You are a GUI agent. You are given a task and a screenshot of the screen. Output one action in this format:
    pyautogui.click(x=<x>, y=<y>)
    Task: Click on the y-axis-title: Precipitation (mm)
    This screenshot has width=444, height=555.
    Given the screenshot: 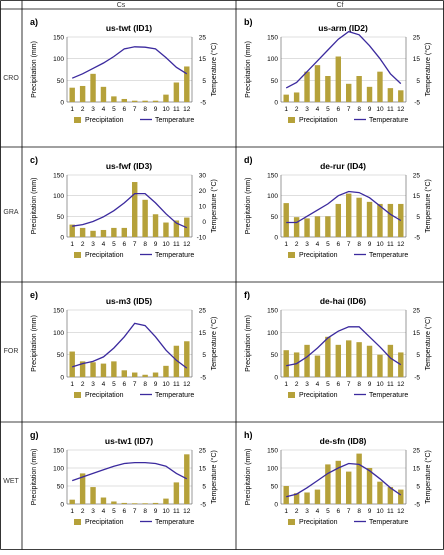 What is the action you would take?
    pyautogui.click(x=34, y=343)
    